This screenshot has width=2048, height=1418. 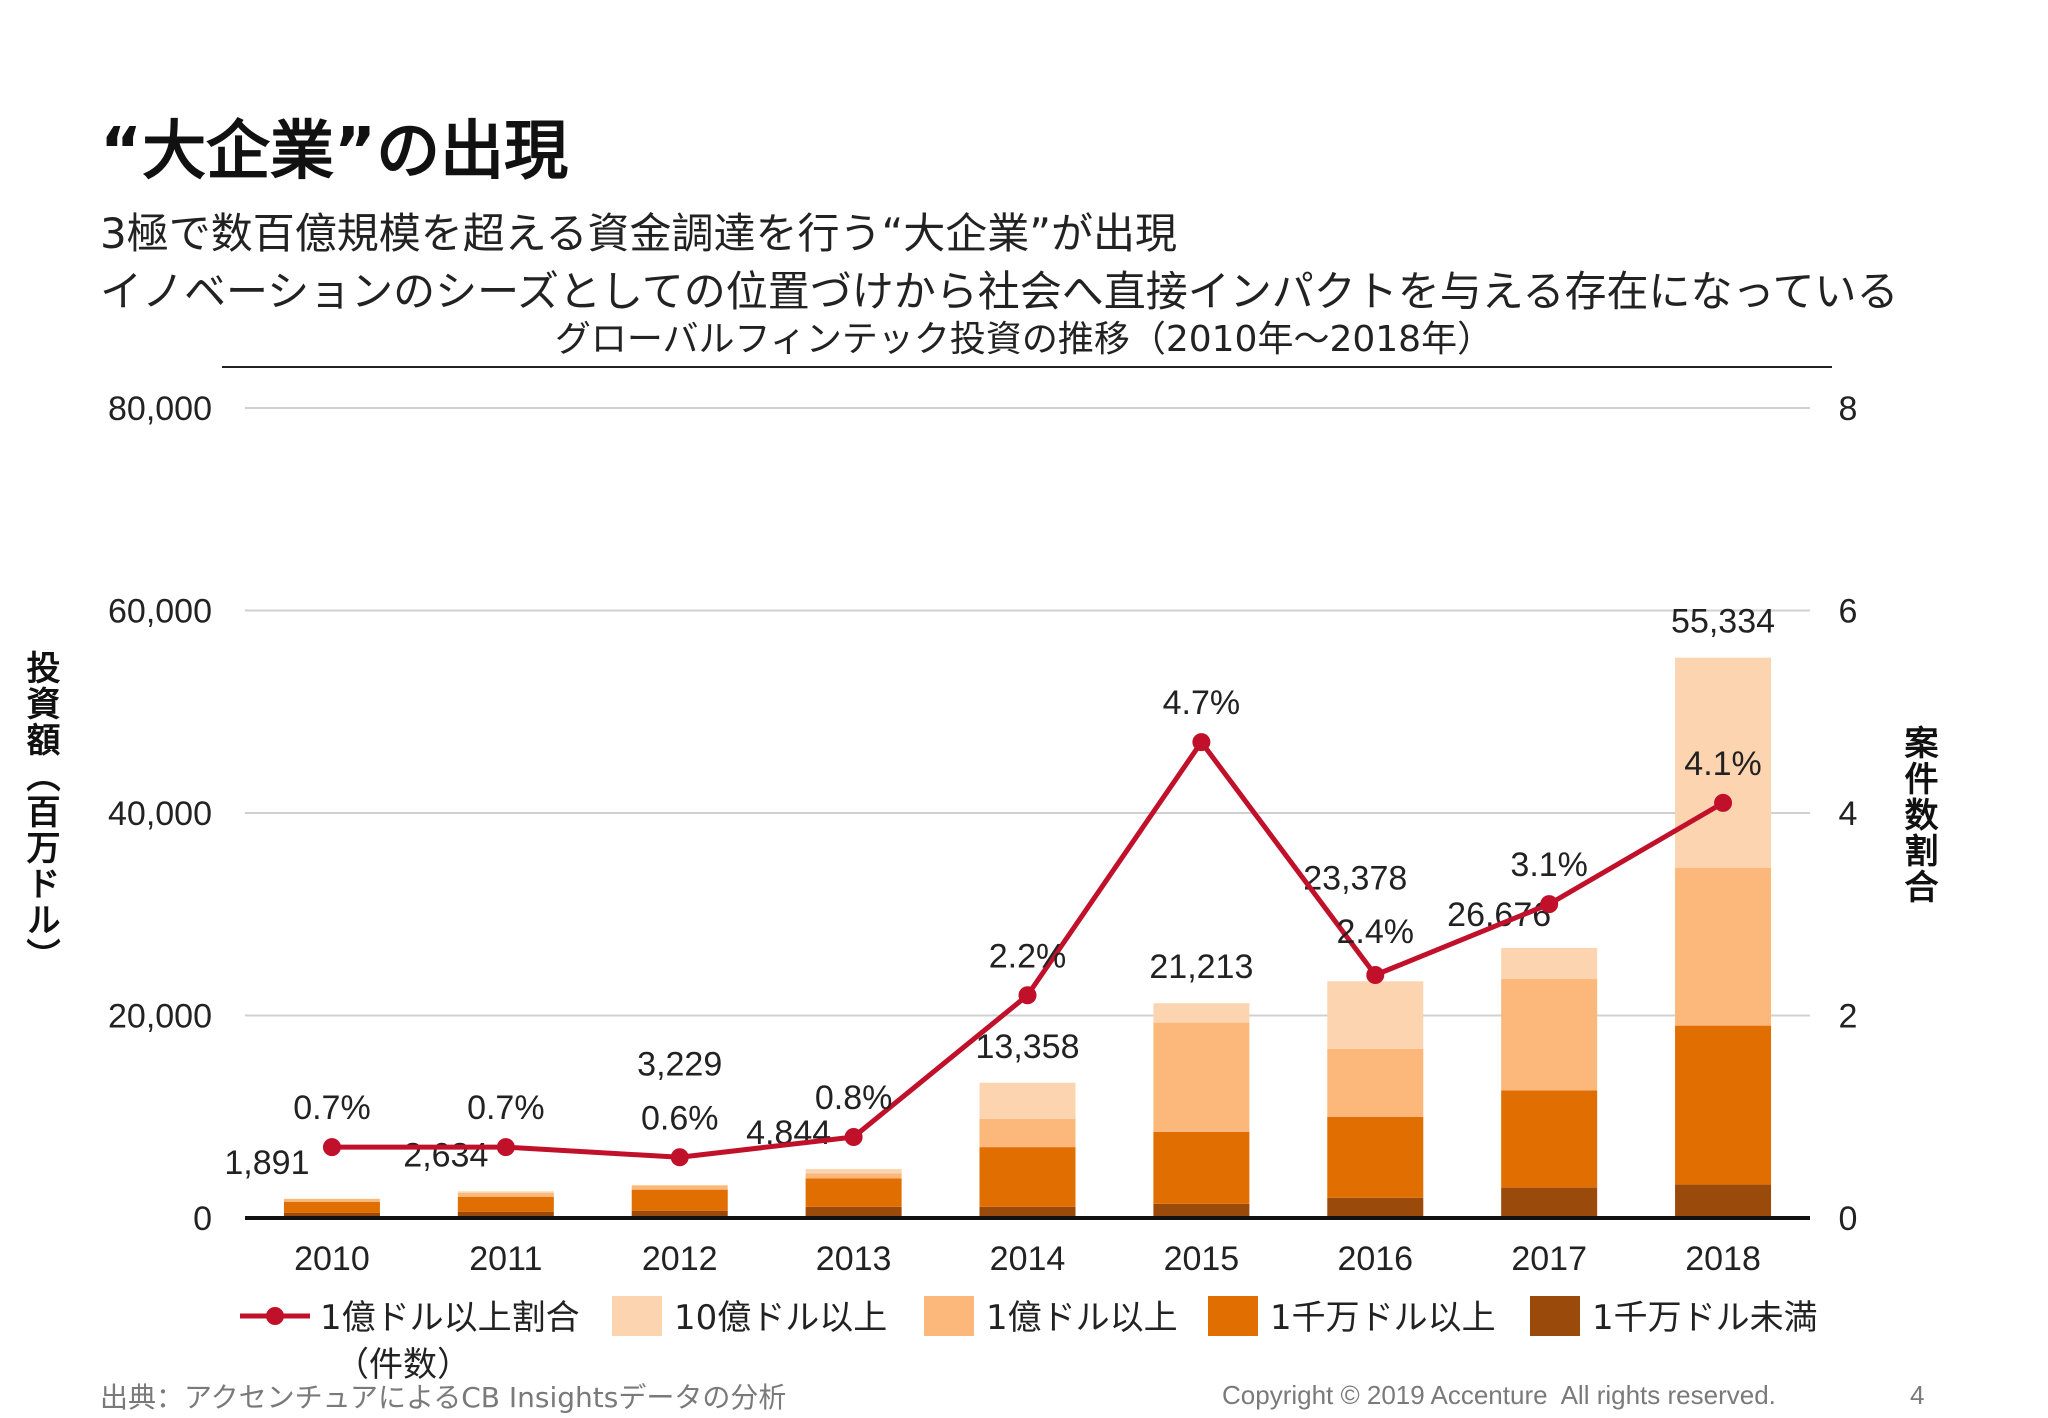 I want to click on y-axis-title: 投資額（百万ドル）, so click(x=40, y=812).